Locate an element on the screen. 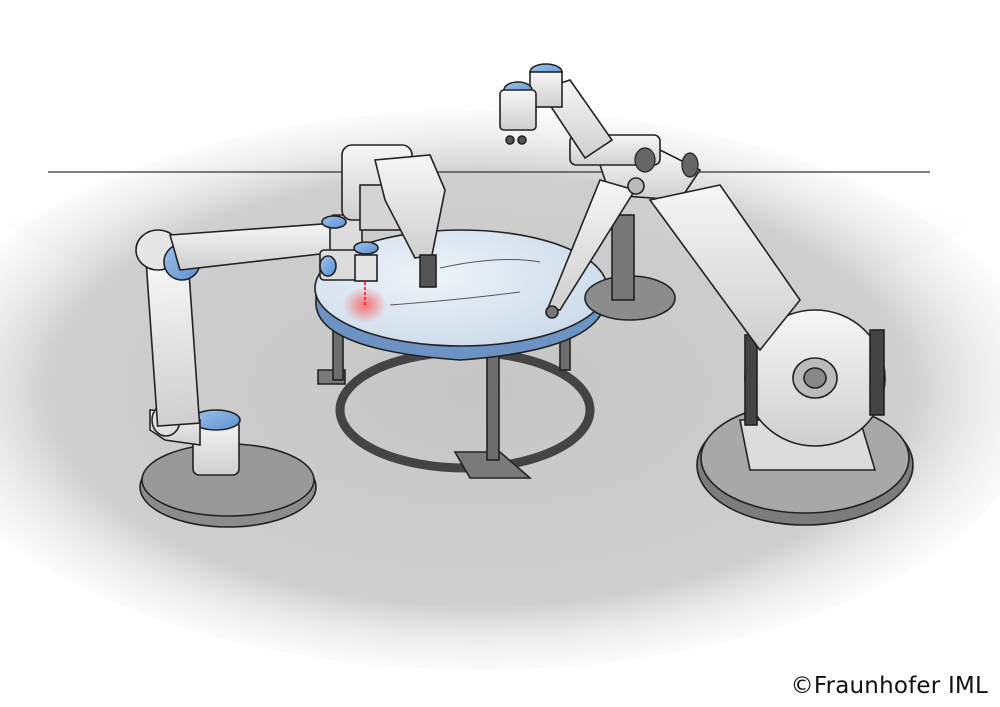  back-robot-arm is located at coordinates (600, 192).